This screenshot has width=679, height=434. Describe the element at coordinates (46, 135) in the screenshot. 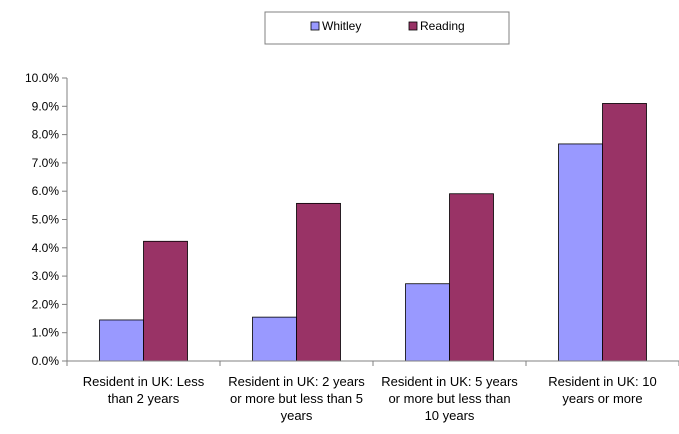

I see `y-tick-label: 8.0%` at that location.